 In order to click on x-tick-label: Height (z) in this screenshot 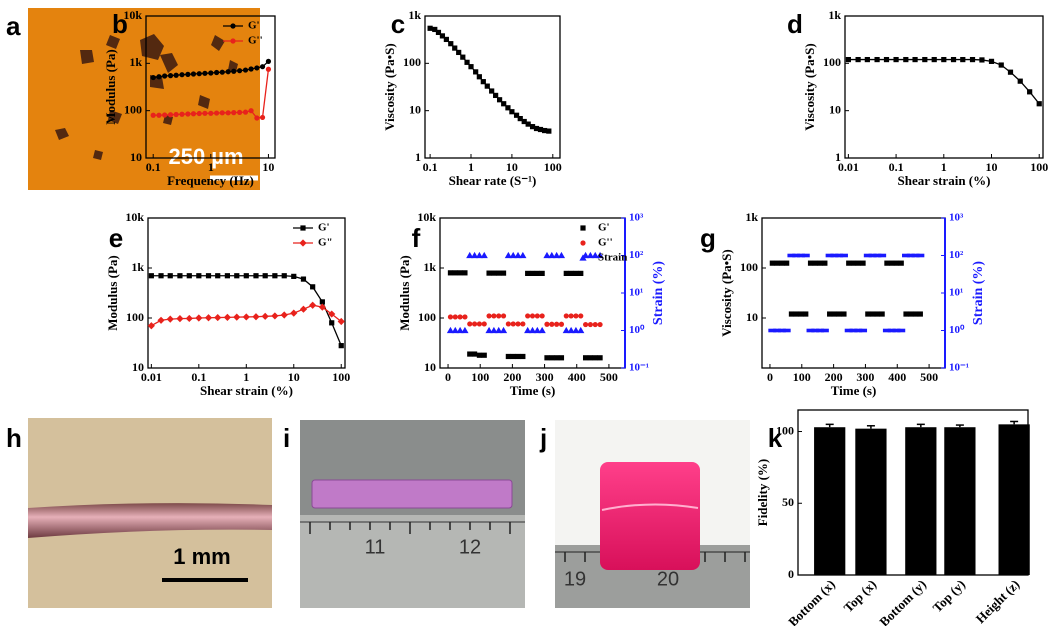, I will do `click(998, 601)`.